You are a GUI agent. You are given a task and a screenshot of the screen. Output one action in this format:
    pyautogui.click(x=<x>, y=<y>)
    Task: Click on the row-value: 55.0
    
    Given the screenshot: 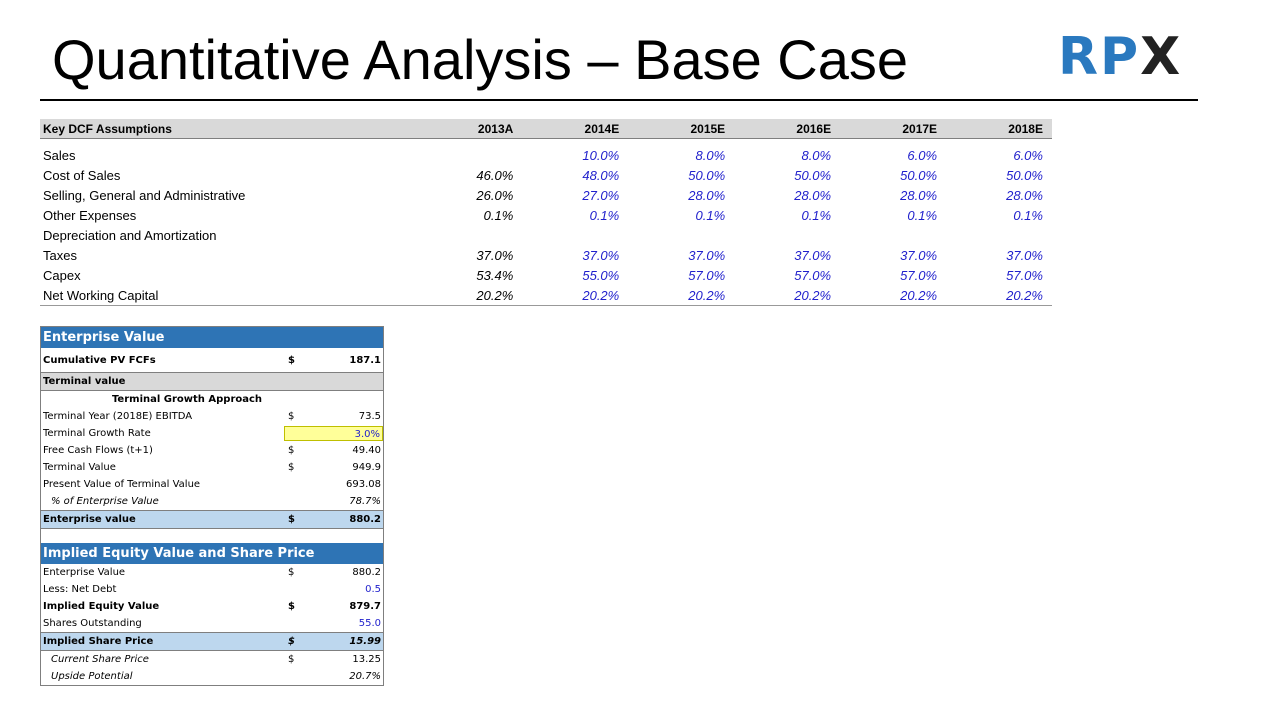 What is the action you would take?
    pyautogui.click(x=369, y=623)
    